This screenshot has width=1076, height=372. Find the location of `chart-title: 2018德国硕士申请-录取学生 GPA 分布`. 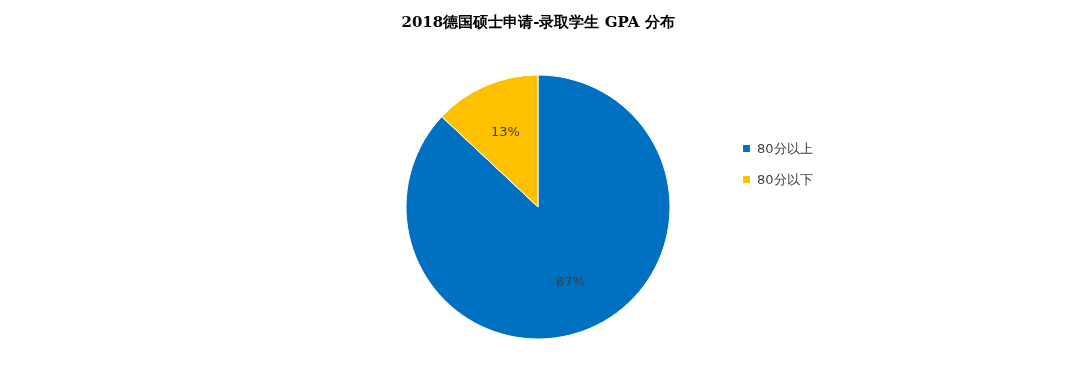

chart-title: 2018德国硕士申请-录取学生 GPA 分布 is located at coordinates (538, 22).